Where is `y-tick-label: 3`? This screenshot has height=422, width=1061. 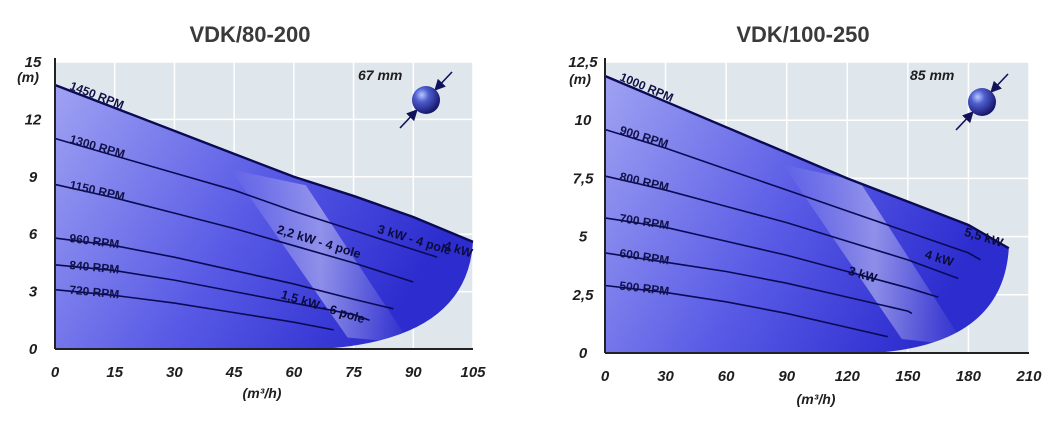 y-tick-label: 3 is located at coordinates (33, 292).